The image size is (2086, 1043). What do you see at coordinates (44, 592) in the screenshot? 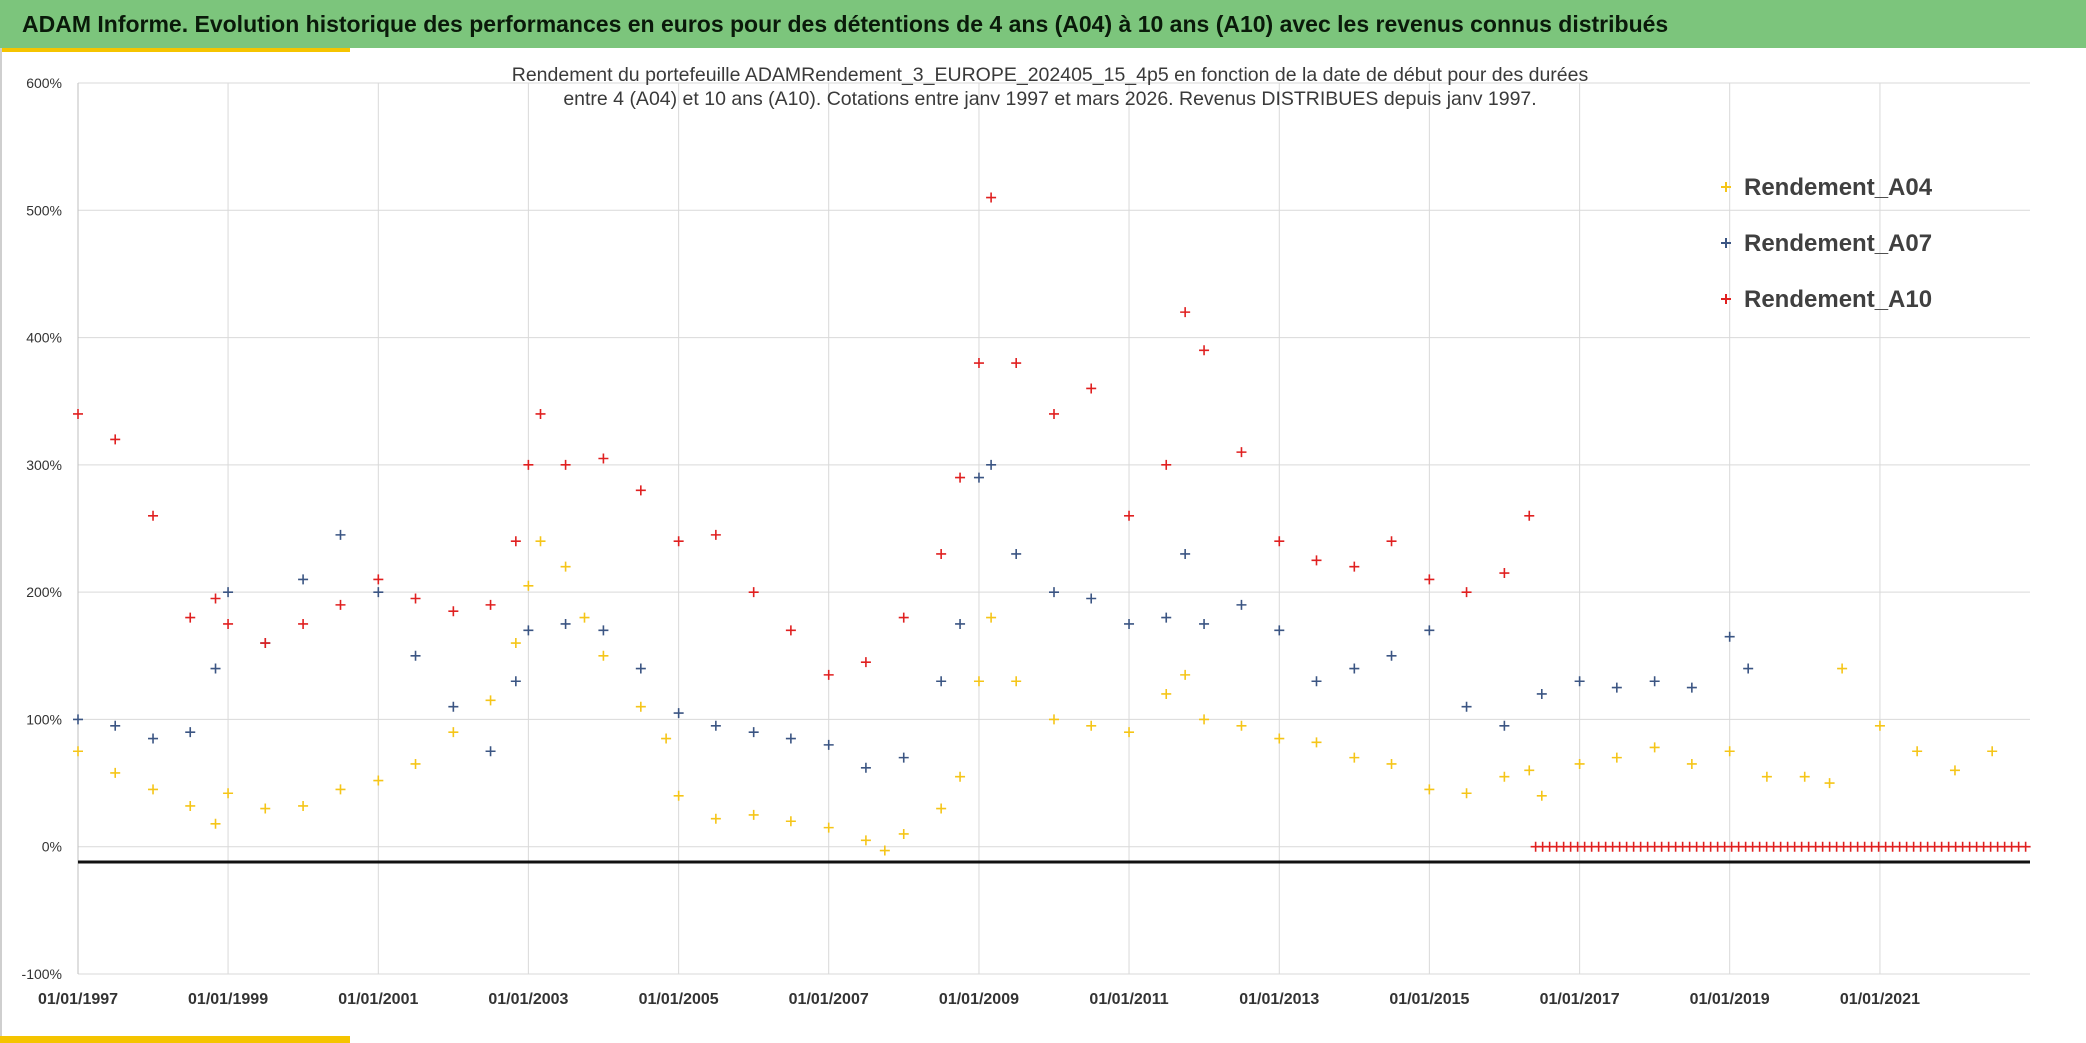
I see `y-tick-label: 200%` at bounding box center [44, 592].